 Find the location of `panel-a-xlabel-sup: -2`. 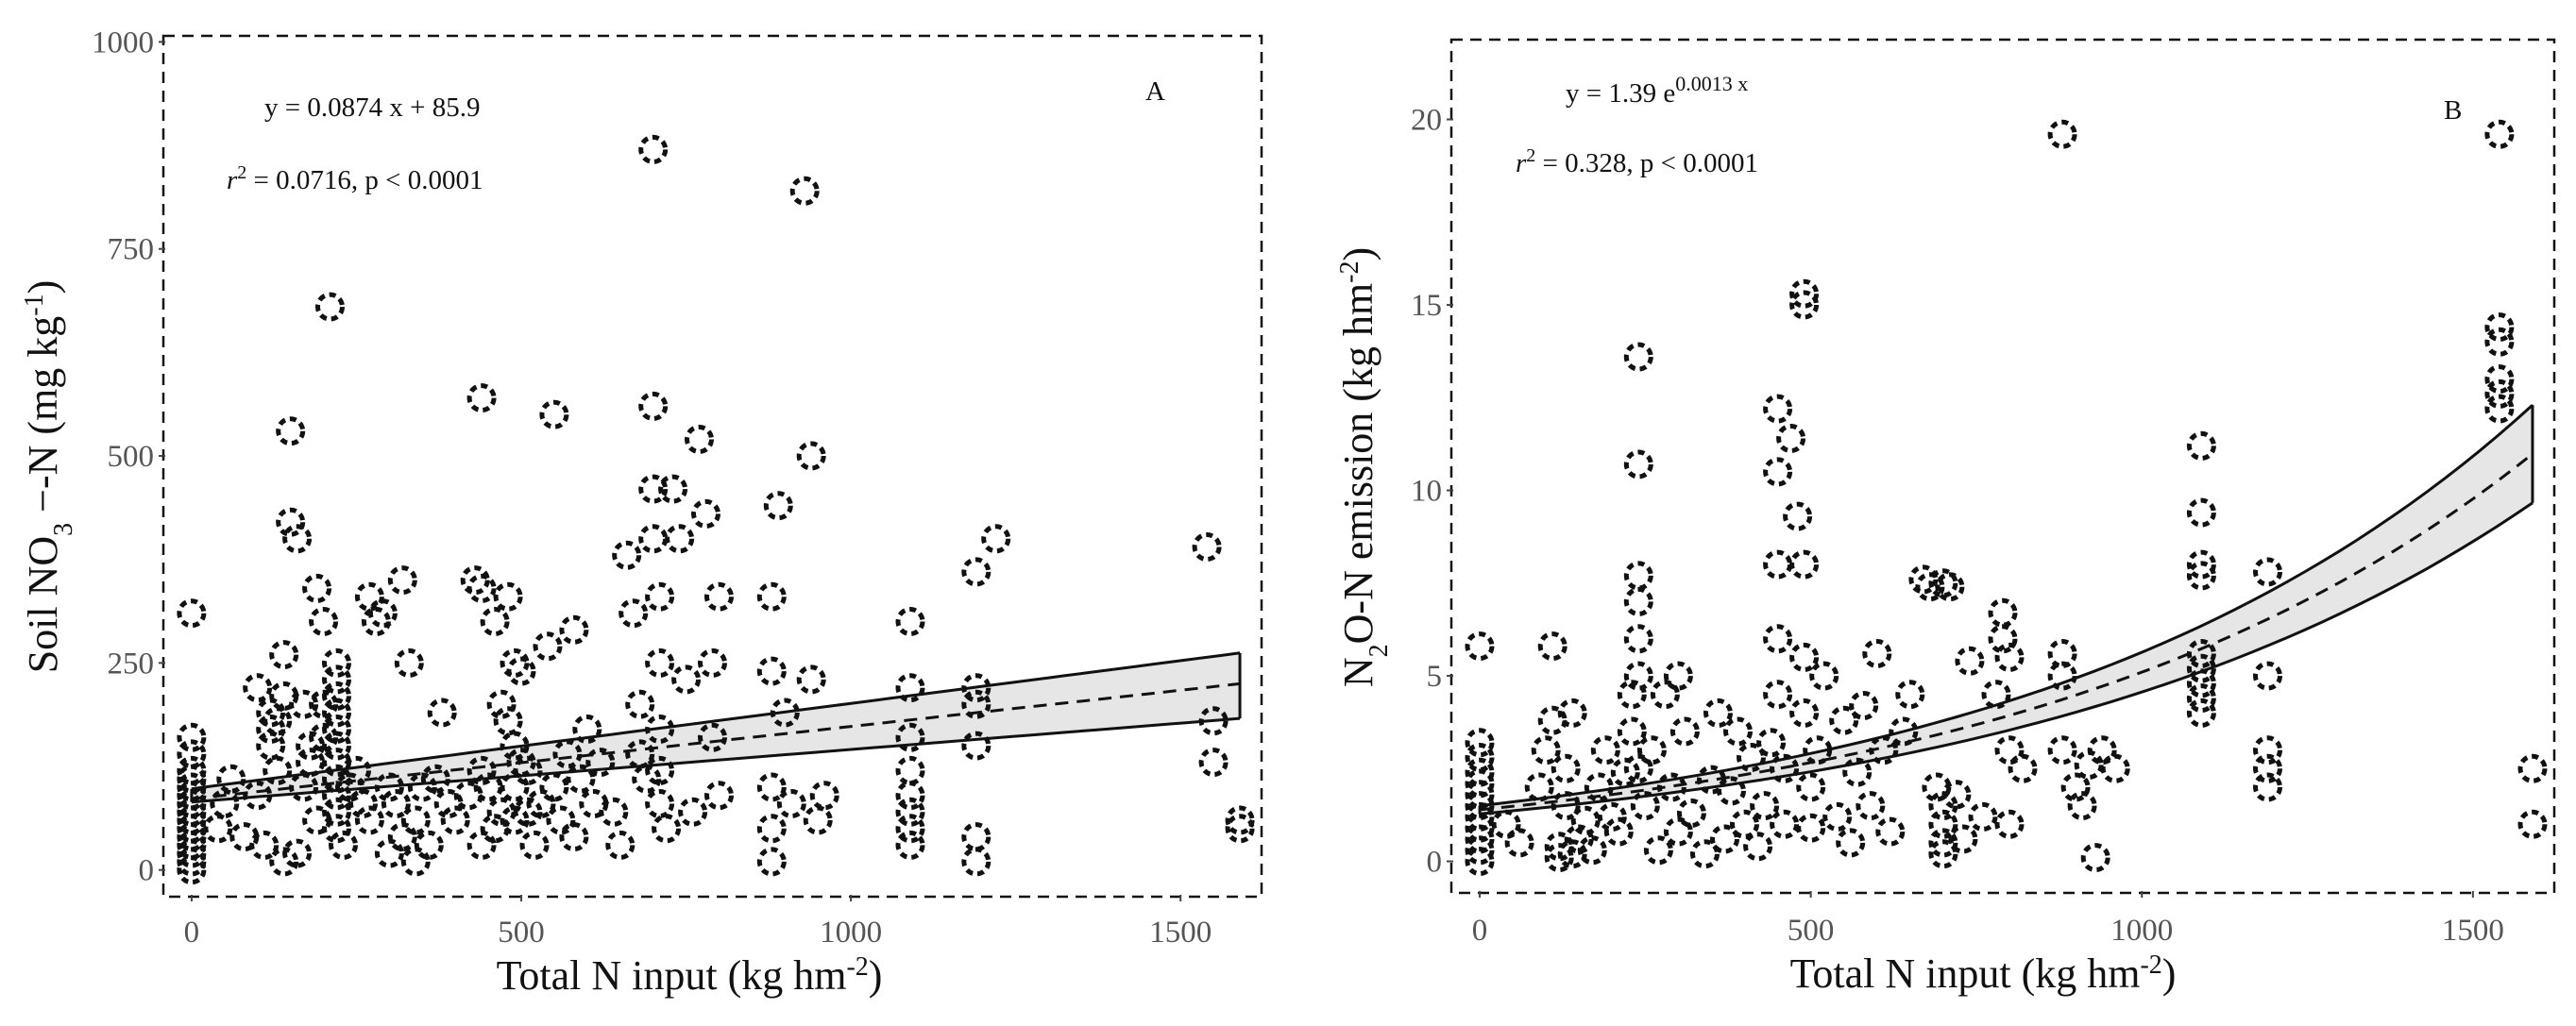

panel-a-xlabel-sup: -2 is located at coordinates (857, 967).